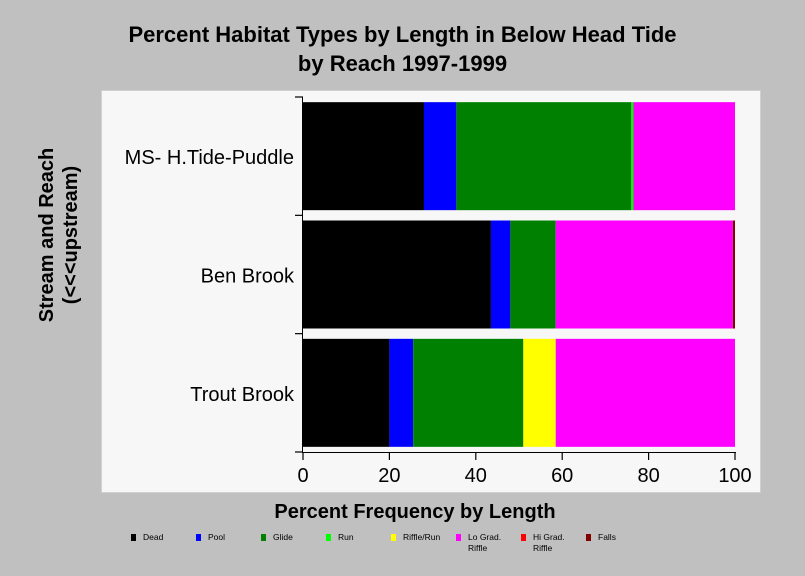 Image resolution: width=805 pixels, height=576 pixels. I want to click on legend-label: Falls, so click(607, 537).